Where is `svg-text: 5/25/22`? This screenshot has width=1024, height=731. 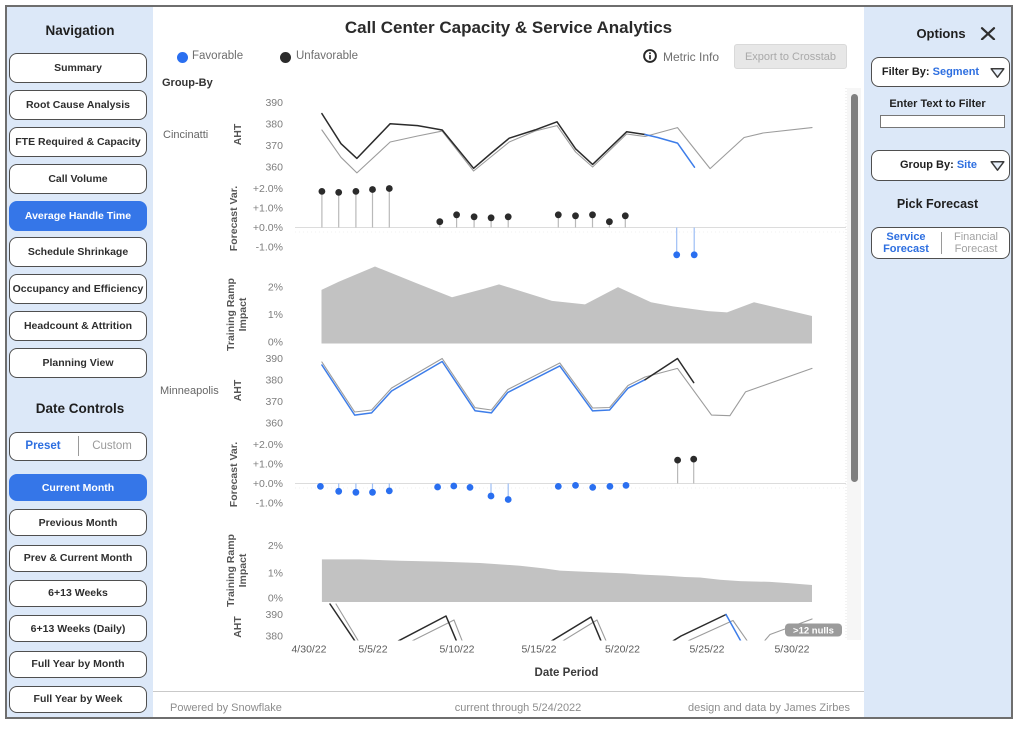 svg-text: 5/25/22 is located at coordinates (706, 650).